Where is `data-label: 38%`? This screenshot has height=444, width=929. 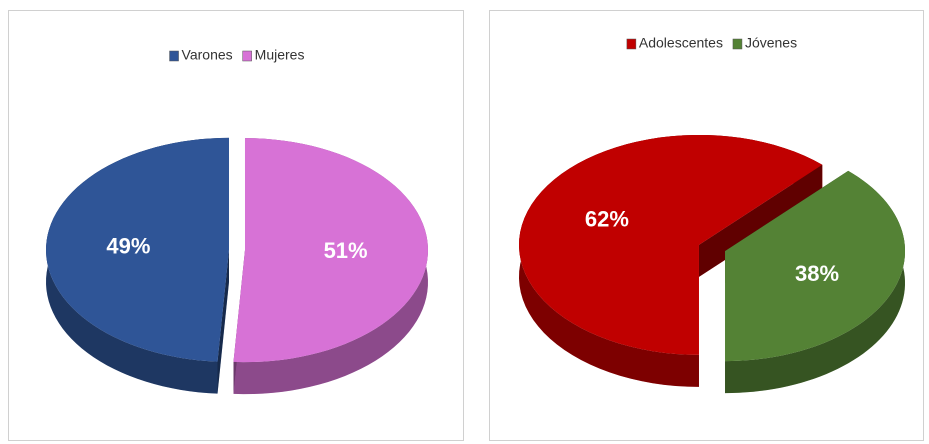 data-label: 38% is located at coordinates (817, 273).